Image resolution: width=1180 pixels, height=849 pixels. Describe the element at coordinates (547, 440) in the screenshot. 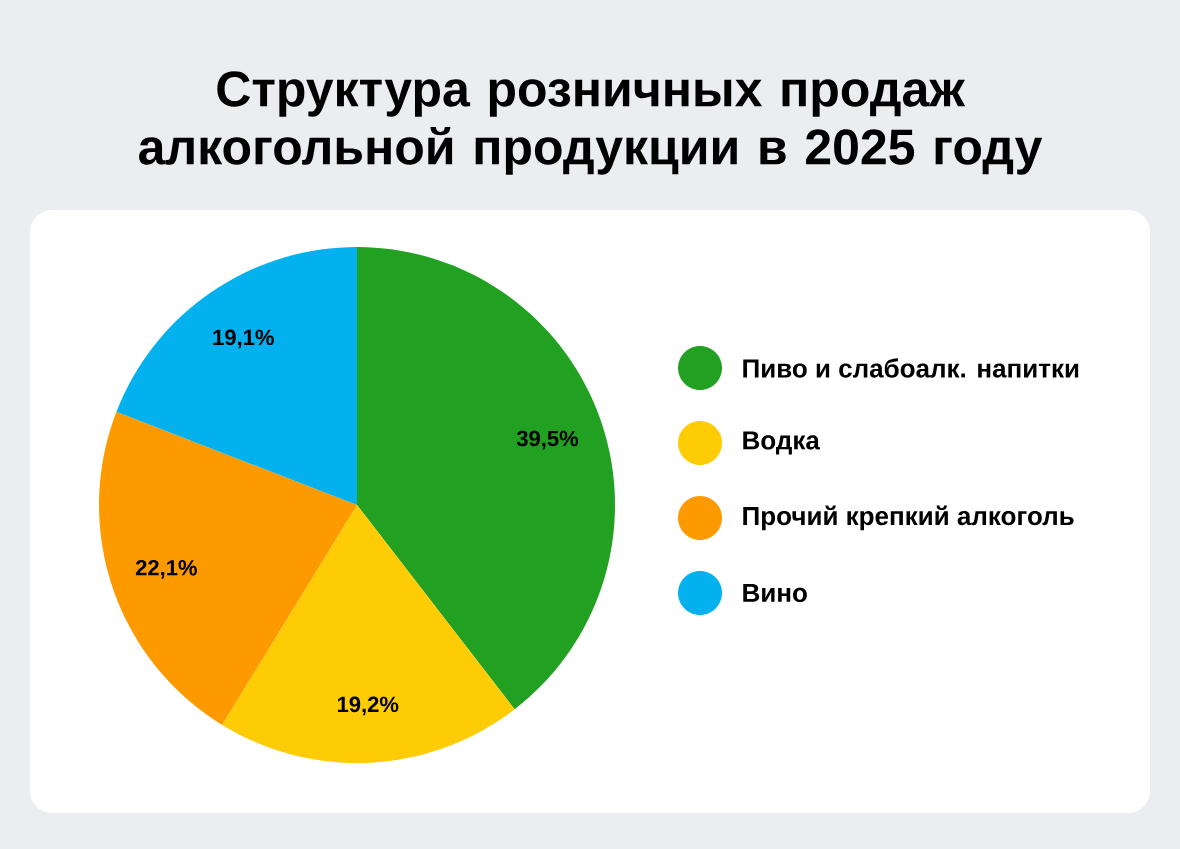

I see `data-label: 39,5%` at that location.